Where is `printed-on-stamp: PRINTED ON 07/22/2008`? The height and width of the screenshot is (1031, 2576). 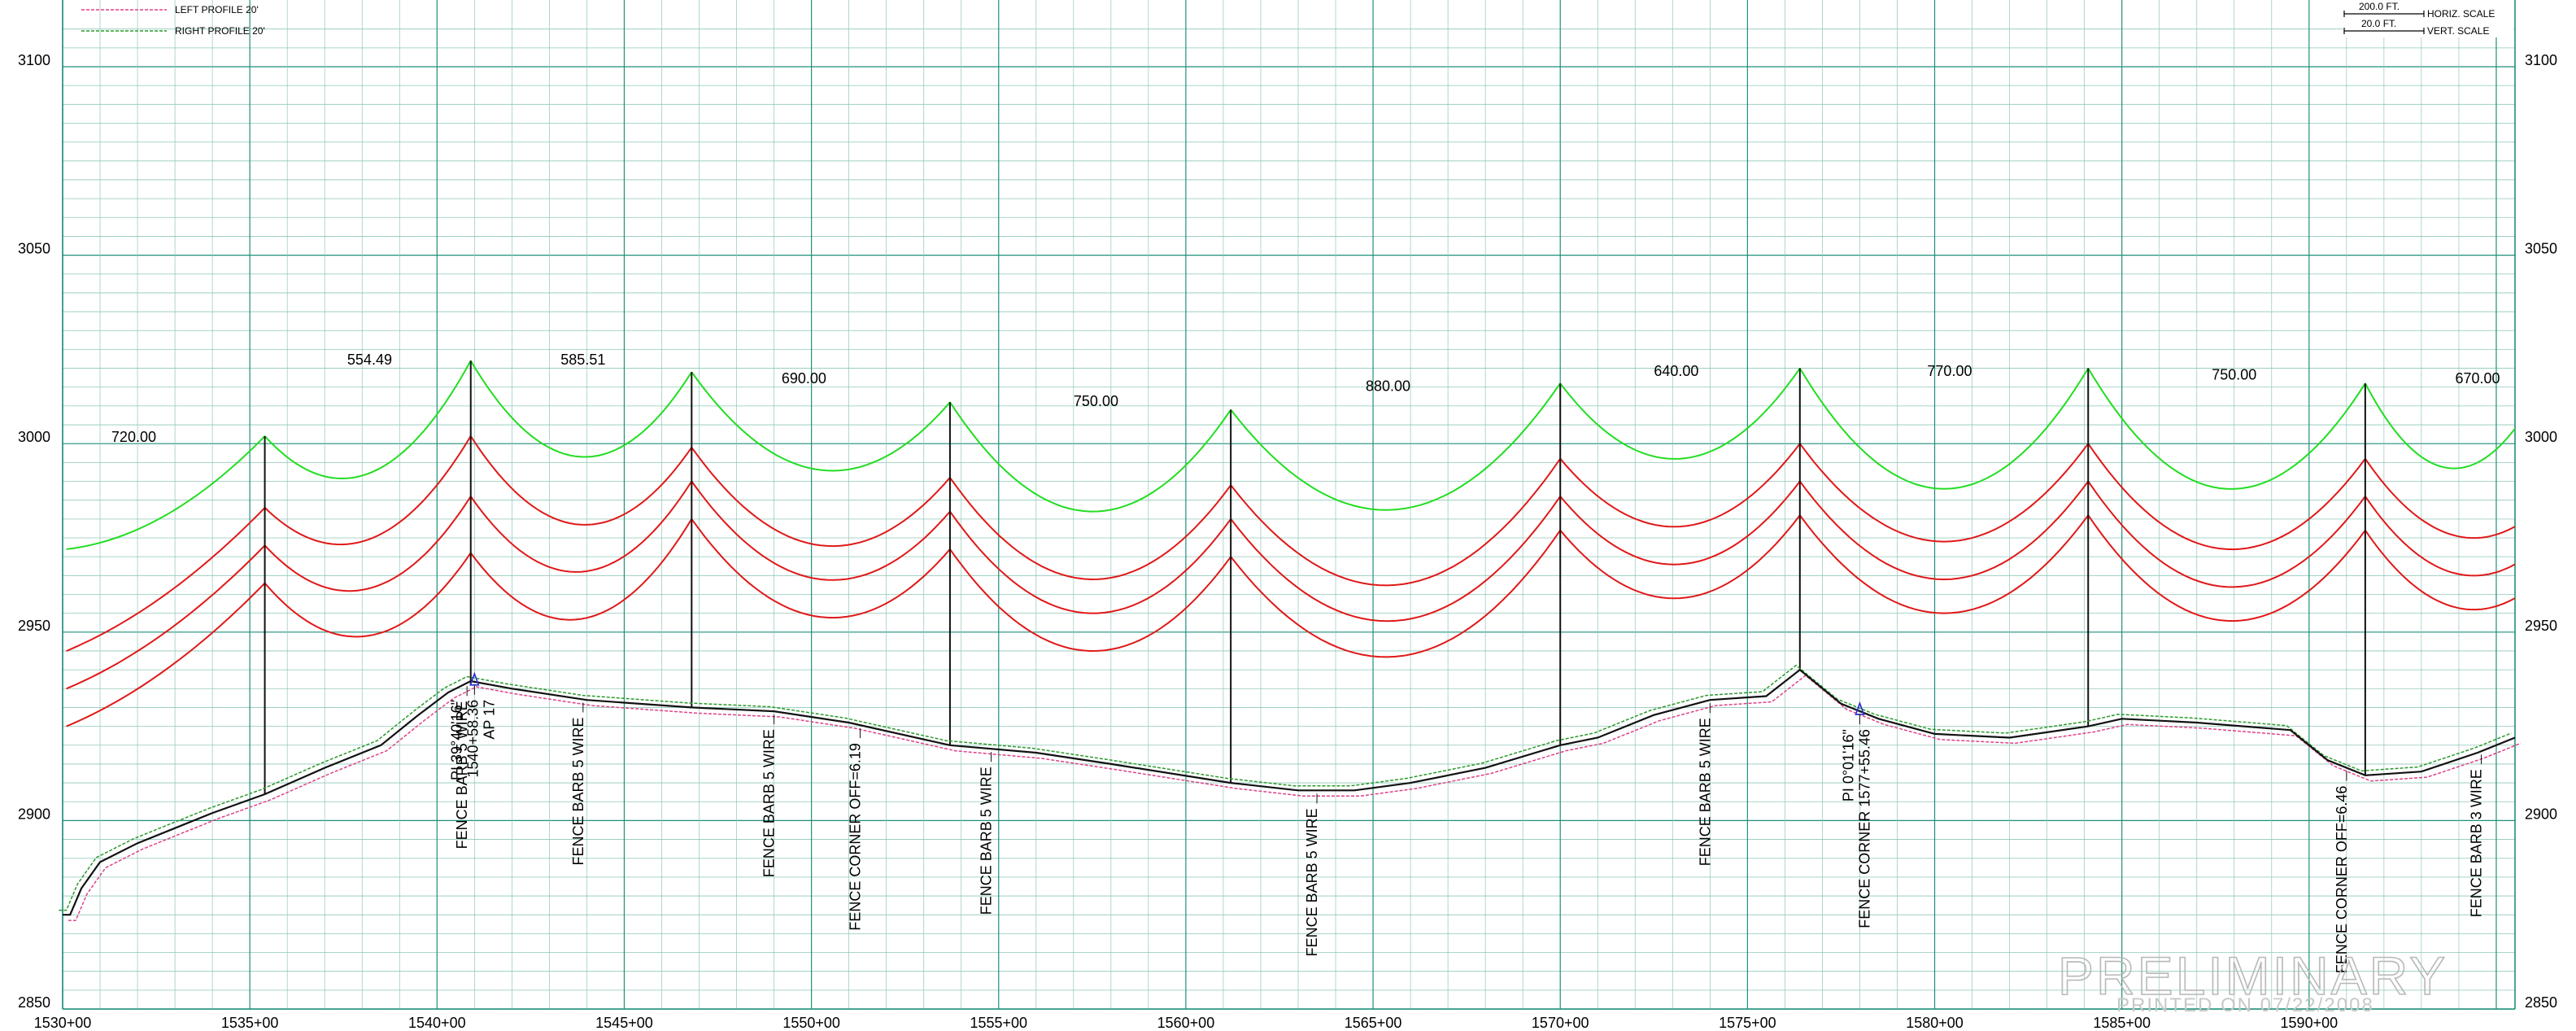
printed-on-stamp: PRINTED ON 07/22/2008 is located at coordinates (2245, 1005).